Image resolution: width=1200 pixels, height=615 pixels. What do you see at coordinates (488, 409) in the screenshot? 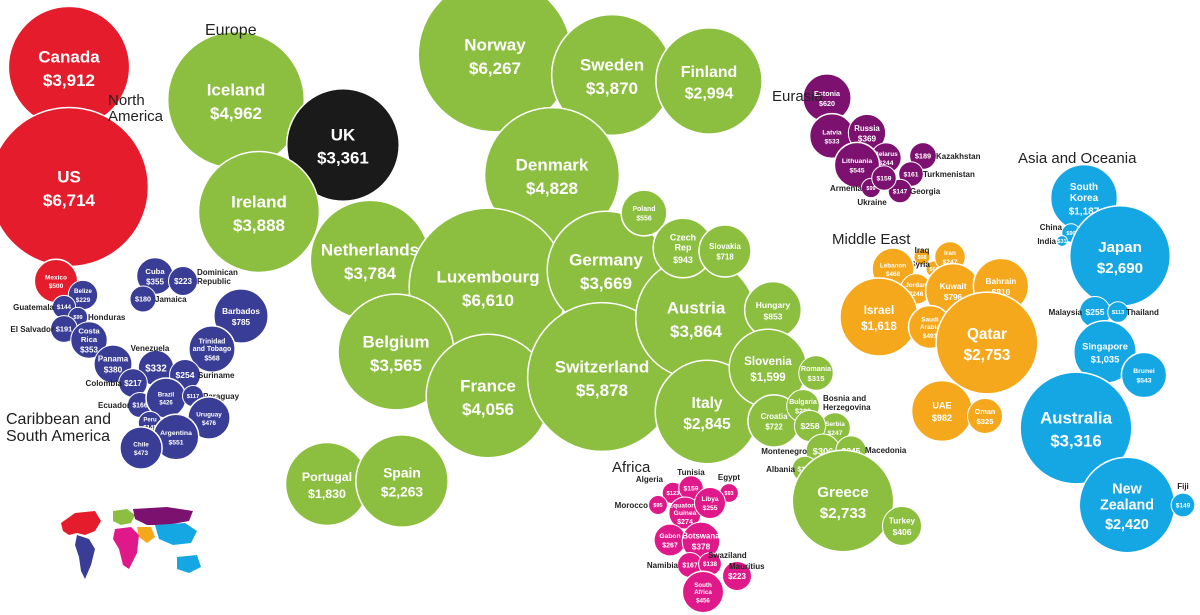
I see `bubble-value-france: $4,056` at bounding box center [488, 409].